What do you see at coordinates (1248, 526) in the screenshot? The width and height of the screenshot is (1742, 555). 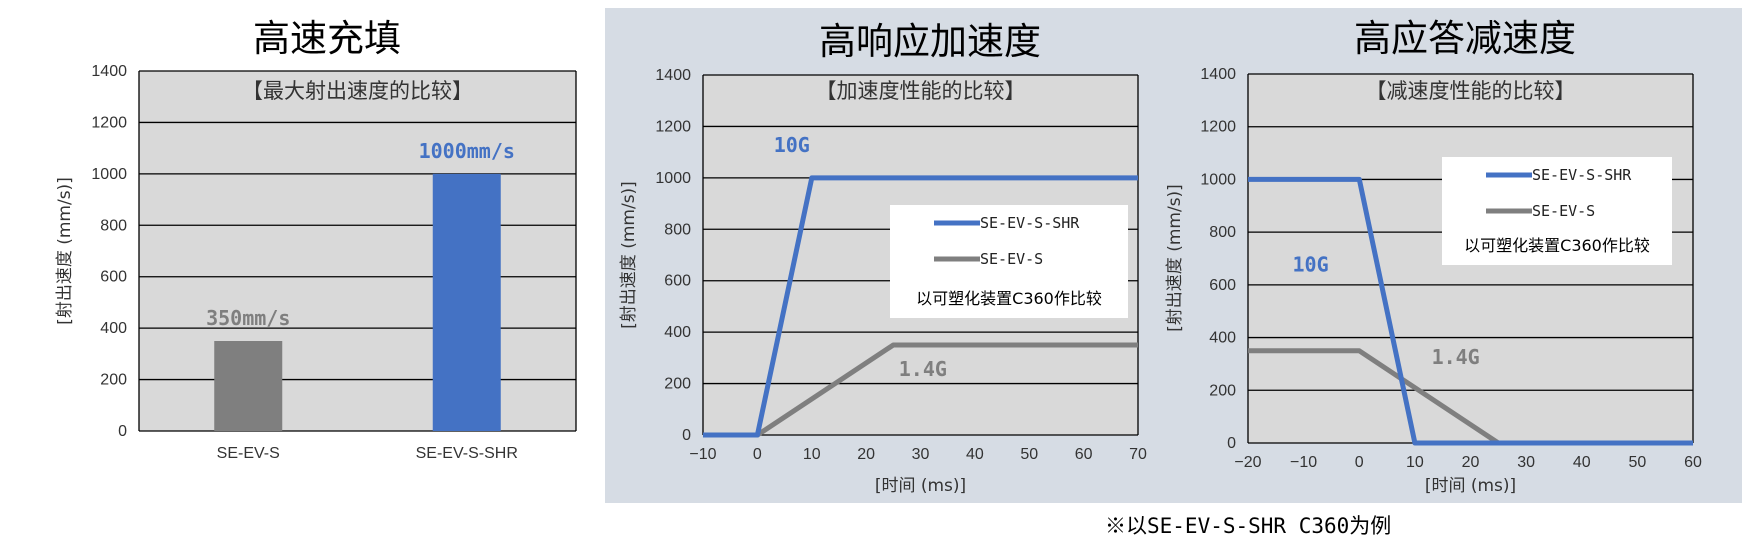 I see `footnote: ※以SE-EV-S-SHR C360为例` at bounding box center [1248, 526].